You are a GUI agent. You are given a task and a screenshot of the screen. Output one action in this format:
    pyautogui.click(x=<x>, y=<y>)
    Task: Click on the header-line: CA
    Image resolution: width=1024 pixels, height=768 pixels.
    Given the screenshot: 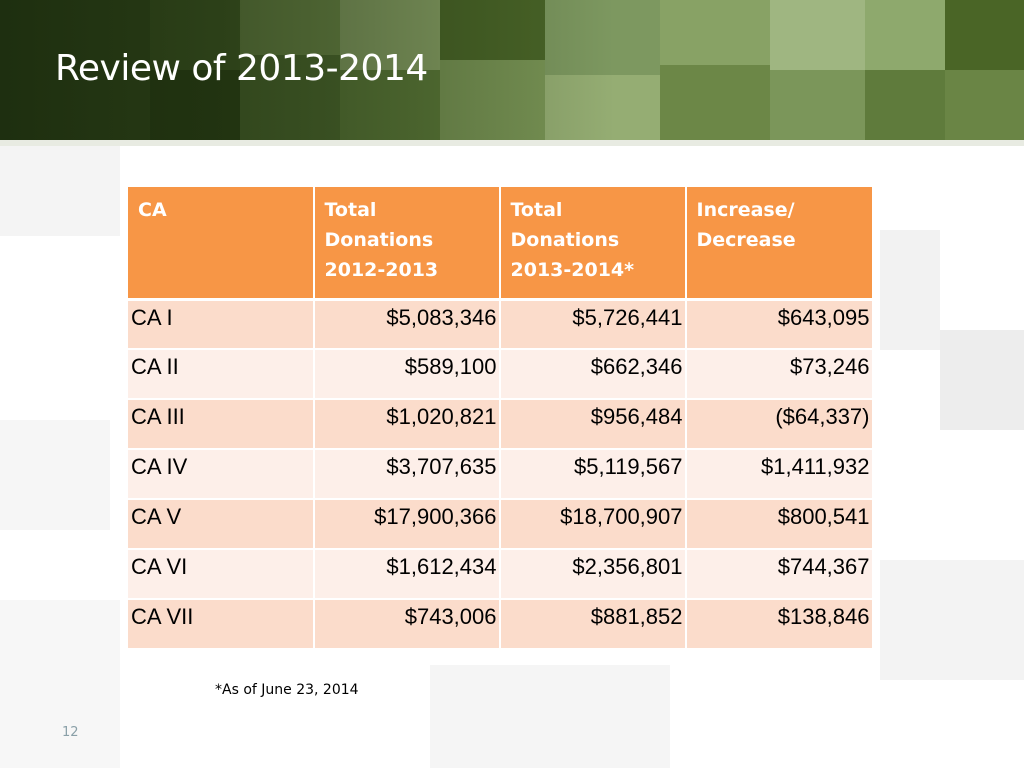 What is the action you would take?
    pyautogui.click(x=152, y=210)
    